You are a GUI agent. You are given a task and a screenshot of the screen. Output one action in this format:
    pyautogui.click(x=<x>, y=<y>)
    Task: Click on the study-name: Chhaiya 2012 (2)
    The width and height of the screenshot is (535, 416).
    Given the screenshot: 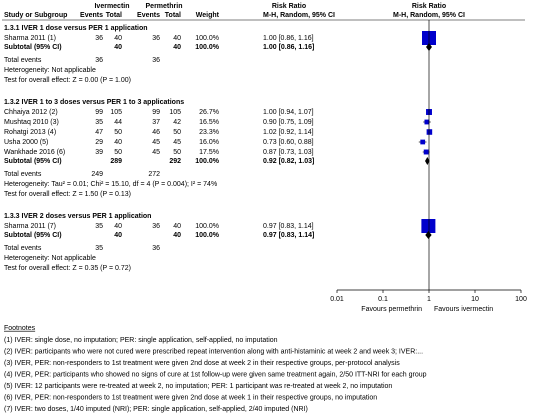 What is the action you would take?
    pyautogui.click(x=31, y=112)
    